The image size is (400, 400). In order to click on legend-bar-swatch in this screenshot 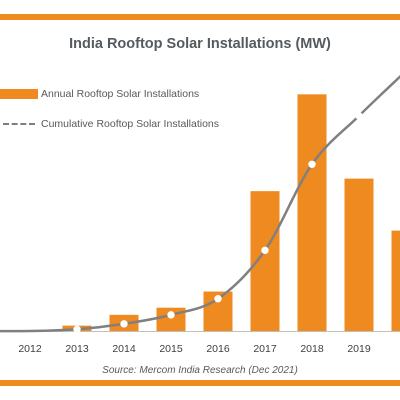, I will do `click(19, 94)`.